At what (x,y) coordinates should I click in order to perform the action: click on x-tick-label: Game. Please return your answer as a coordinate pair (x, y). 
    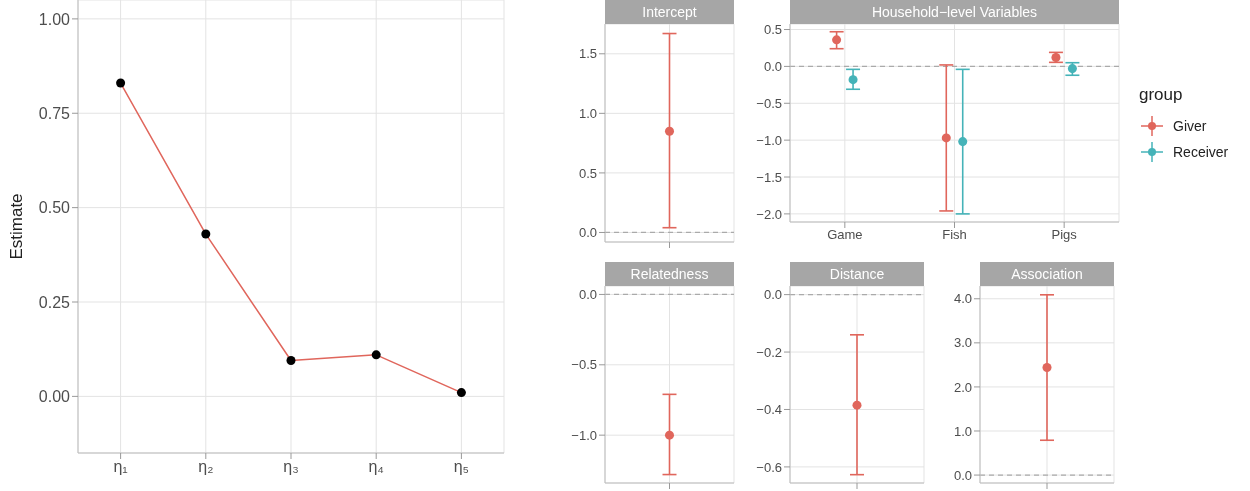
    Looking at the image, I should click on (845, 235).